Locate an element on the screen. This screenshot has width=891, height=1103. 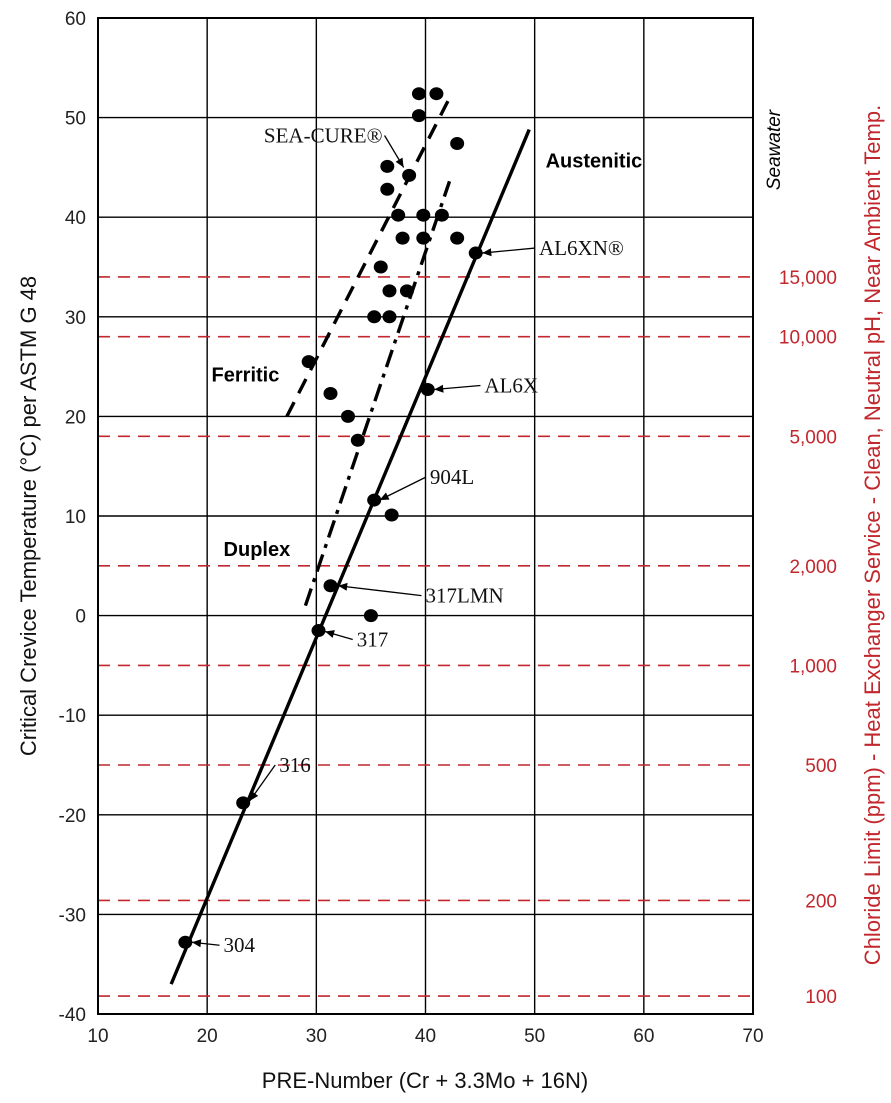
y-tick-label: 40 is located at coordinates (75, 218).